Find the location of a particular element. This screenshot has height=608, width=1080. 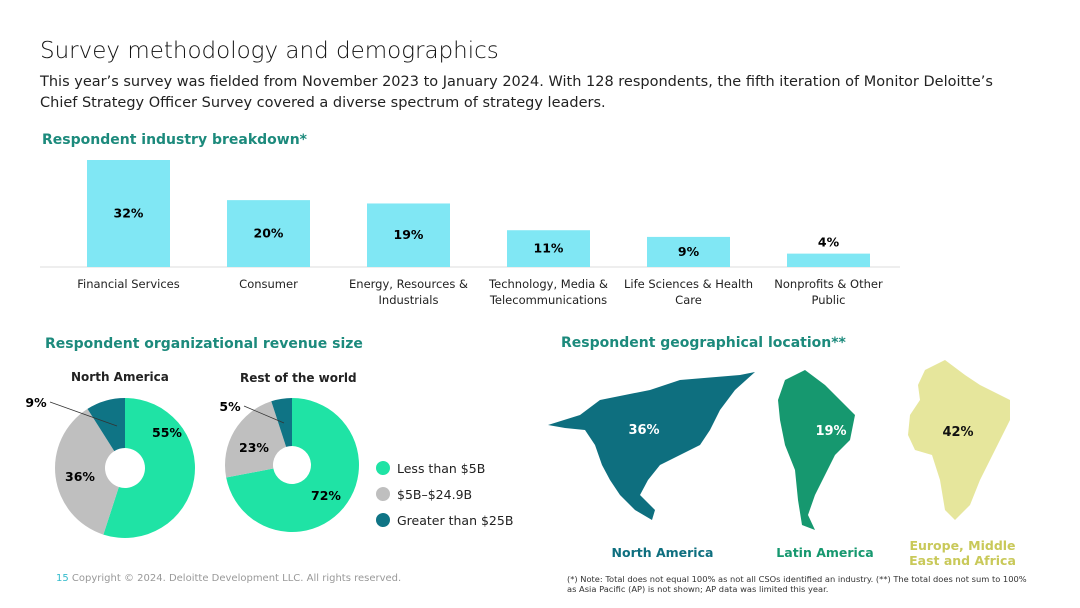

legend-item-greater-than-25b: Greater than $25B is located at coordinates (444, 520).